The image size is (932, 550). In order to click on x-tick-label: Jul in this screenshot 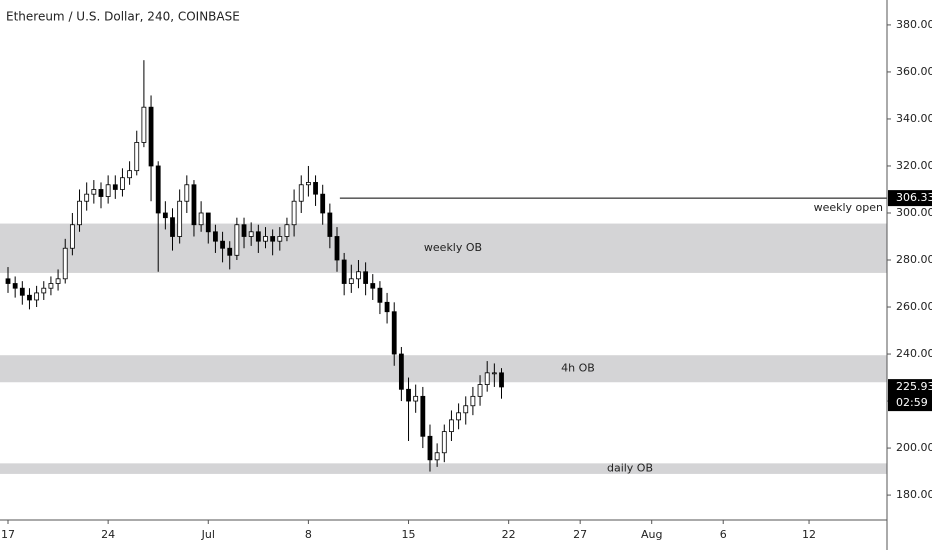, I will do `click(208, 534)`.